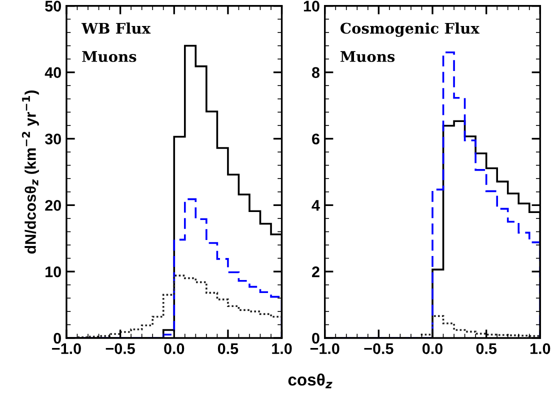 Image resolution: width=554 pixels, height=393 pixels. Describe the element at coordinates (310, 380) in the screenshot. I see `x-axis-title: cosθ$_{z}$` at that location.